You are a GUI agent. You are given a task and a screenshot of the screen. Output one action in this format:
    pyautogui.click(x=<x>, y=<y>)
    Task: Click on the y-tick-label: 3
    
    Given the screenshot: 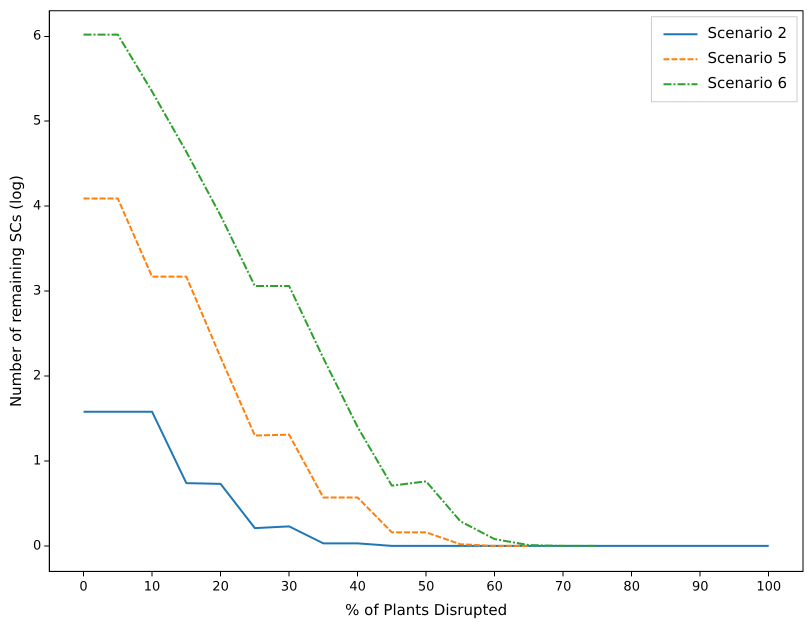 What is the action you would take?
    pyautogui.click(x=37, y=290)
    